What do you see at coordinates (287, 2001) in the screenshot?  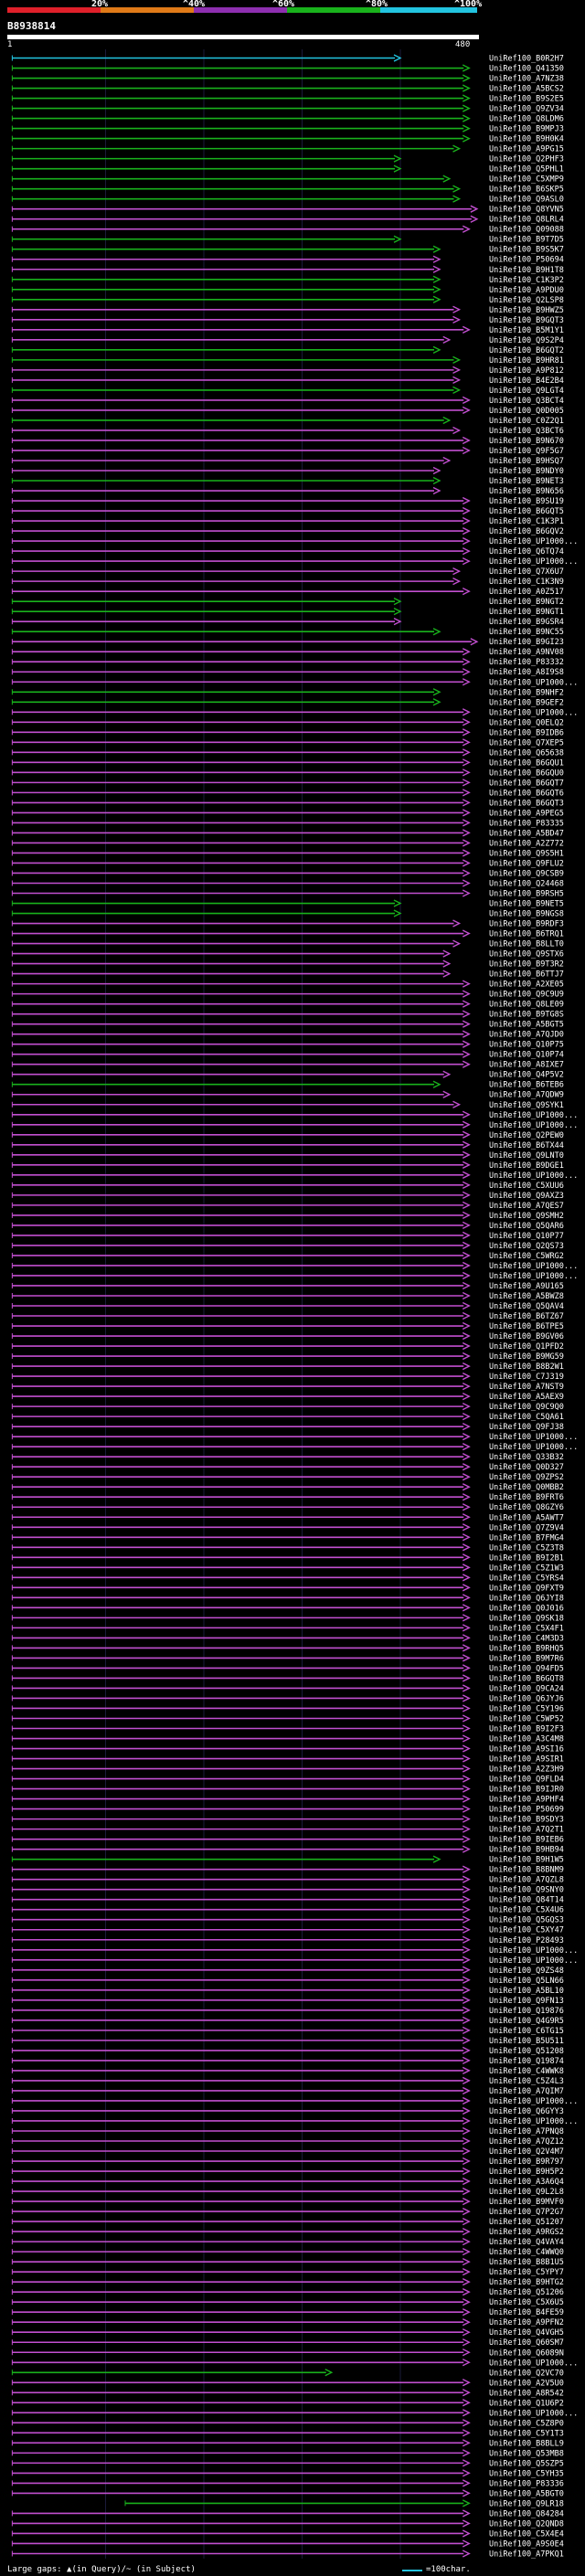 I see `hit-row: UniRef100_Q9FN13` at bounding box center [287, 2001].